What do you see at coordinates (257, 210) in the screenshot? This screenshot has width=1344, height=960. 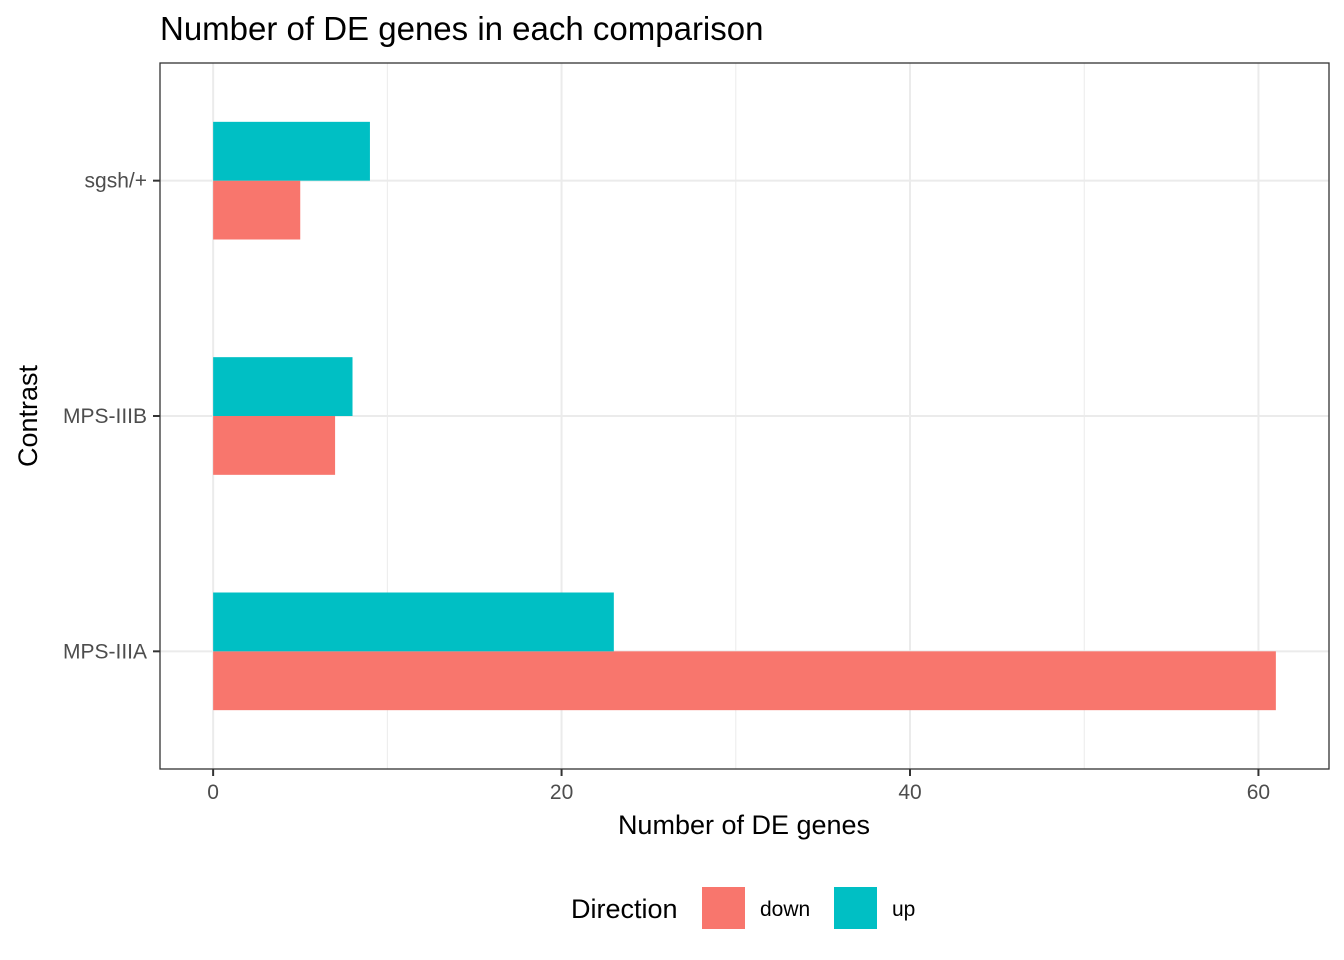 I see `bar-down-sgsh/+` at bounding box center [257, 210].